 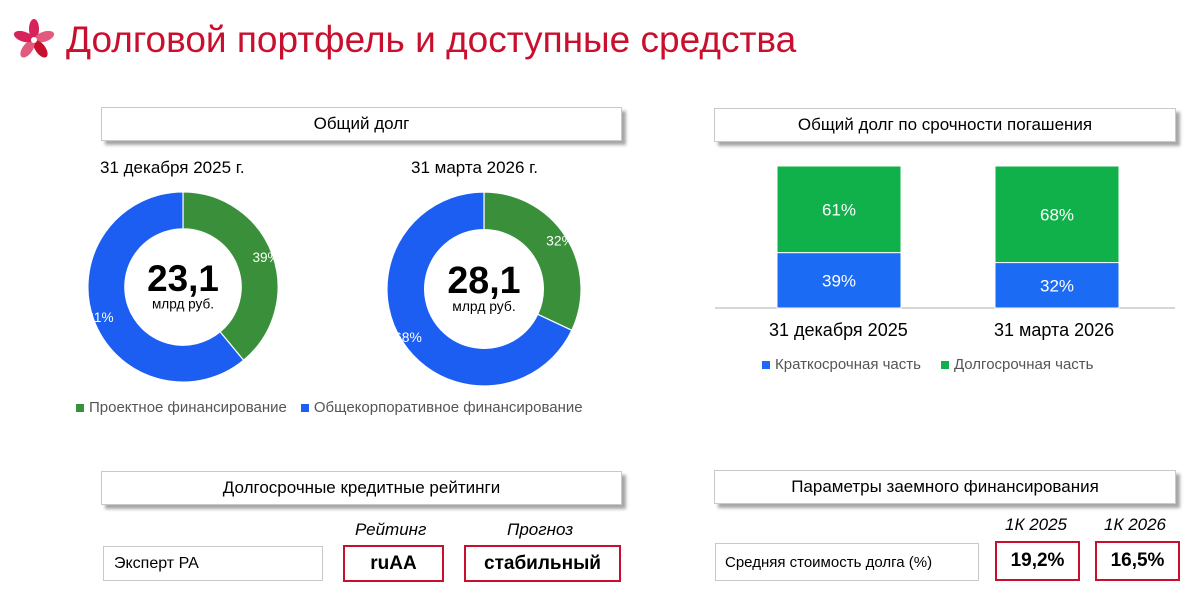 What do you see at coordinates (560, 241) in the screenshot?
I see `donut-slice-label: 32%` at bounding box center [560, 241].